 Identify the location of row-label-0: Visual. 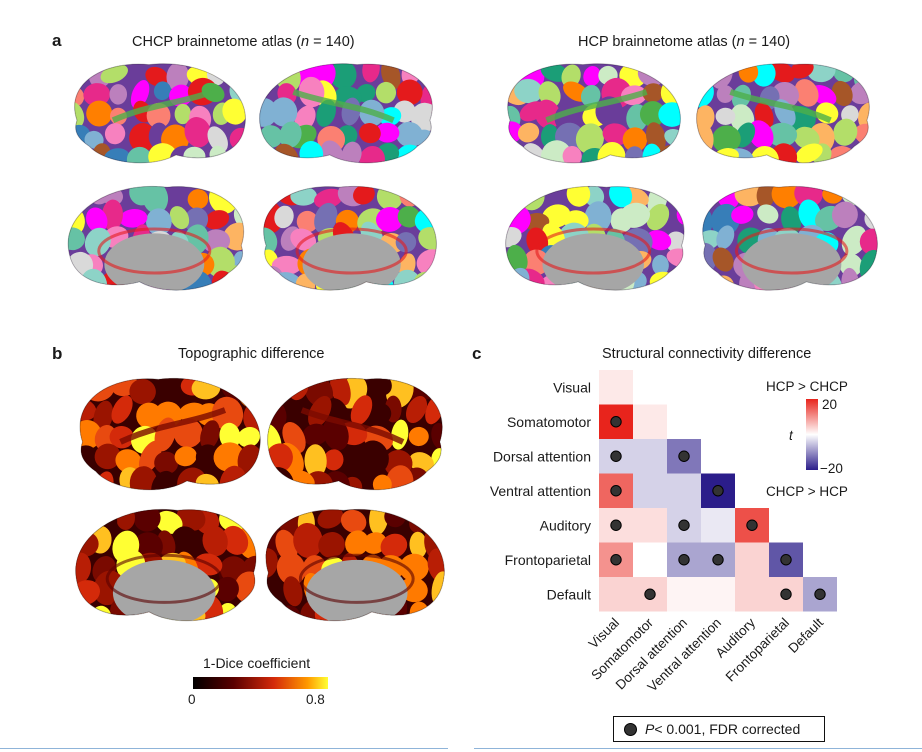
(572, 387).